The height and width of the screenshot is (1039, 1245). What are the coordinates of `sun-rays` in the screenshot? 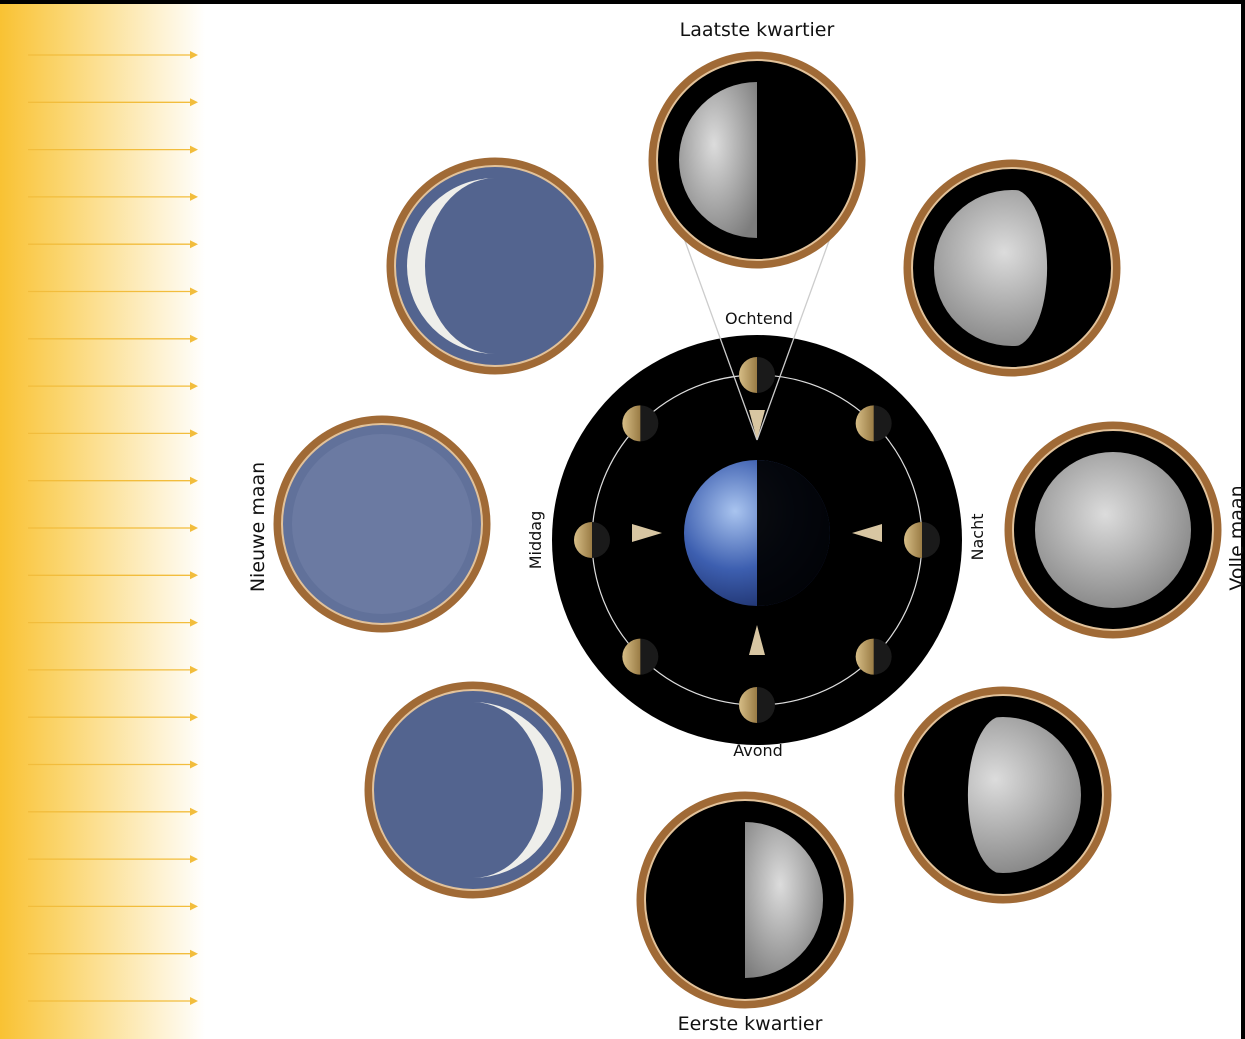 It's located at (113, 528).